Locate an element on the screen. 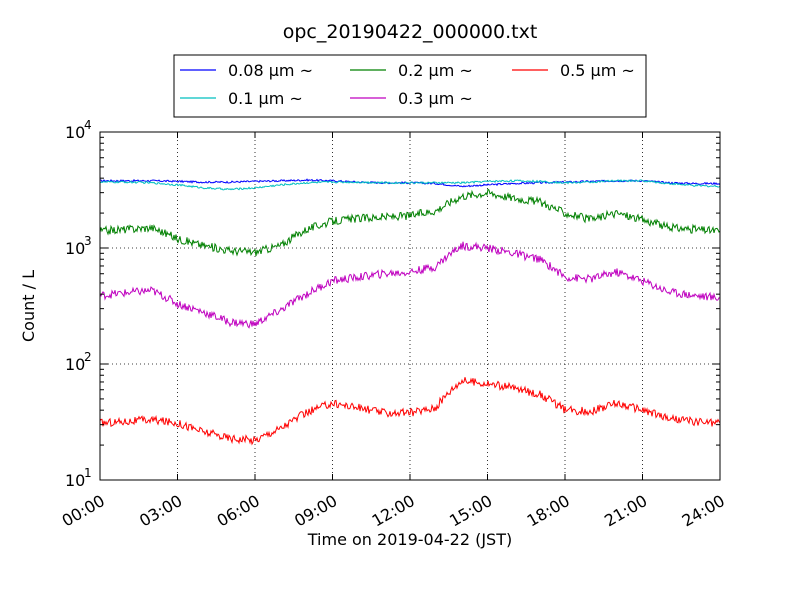 The height and width of the screenshot is (600, 800). y-tick-exponent: 1 is located at coordinates (88, 473).